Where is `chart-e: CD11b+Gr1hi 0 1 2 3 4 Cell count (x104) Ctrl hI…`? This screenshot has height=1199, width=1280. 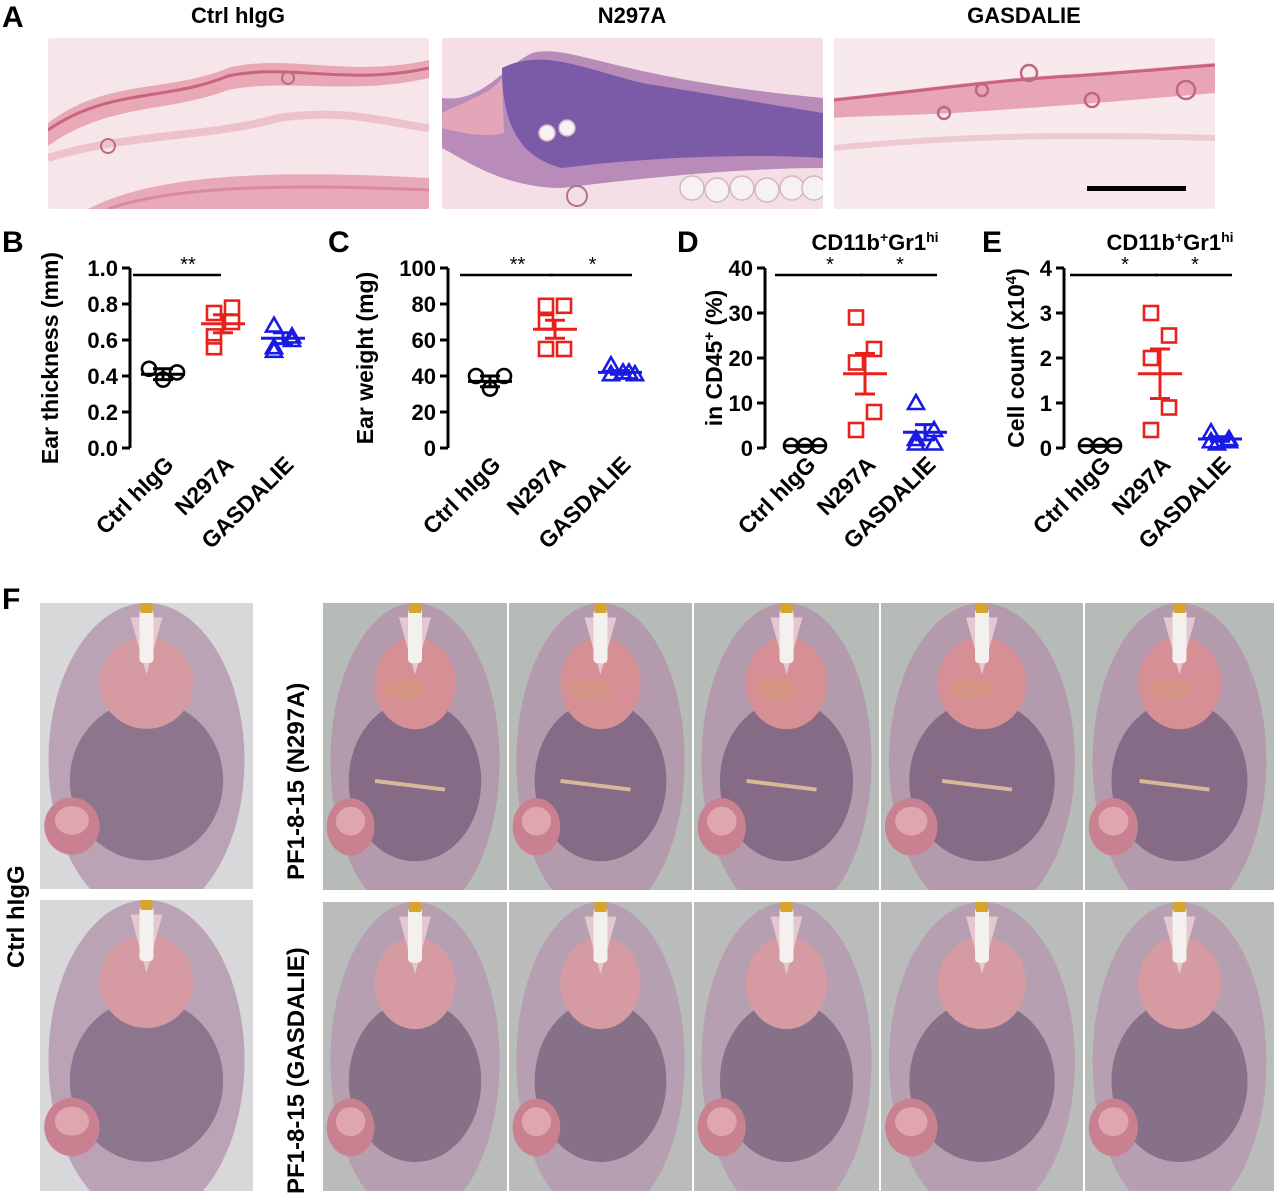
chart-e: CD11b+Gr1hi 0 1 2 3 4 Cell count (x104) Ctrl hI… is located at coordinates (1134, 405).